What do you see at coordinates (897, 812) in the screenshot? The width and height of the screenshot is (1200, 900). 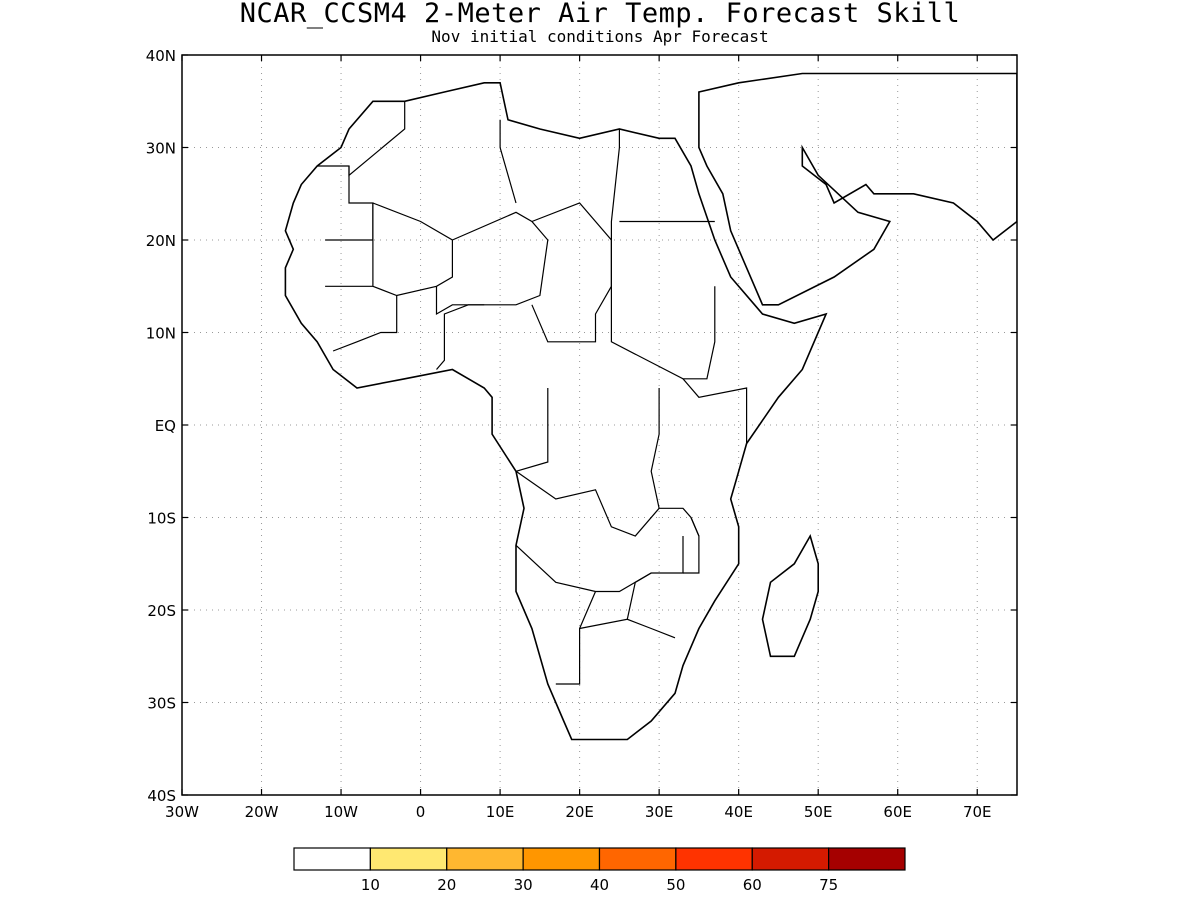 I see `lon-tick-label: 60E` at bounding box center [897, 812].